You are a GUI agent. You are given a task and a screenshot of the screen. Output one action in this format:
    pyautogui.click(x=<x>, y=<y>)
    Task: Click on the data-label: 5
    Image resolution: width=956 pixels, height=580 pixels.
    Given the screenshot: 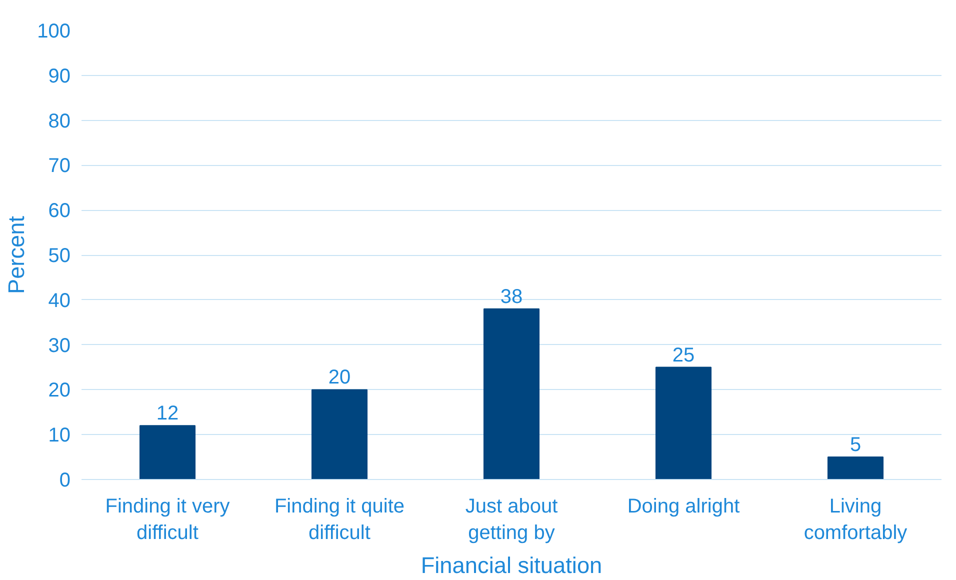 What is the action you would take?
    pyautogui.click(x=856, y=445)
    